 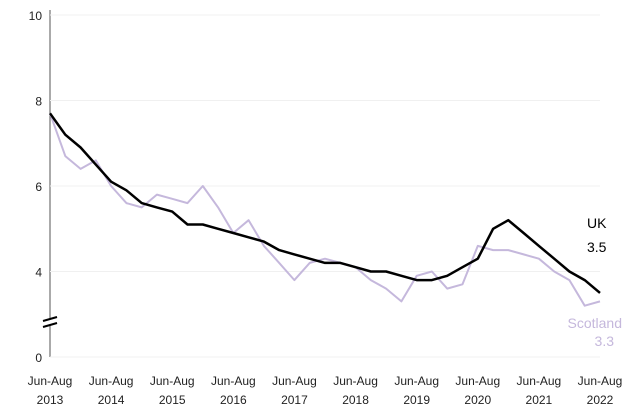 What do you see at coordinates (539, 390) in the screenshot?
I see `x-tick-label: Jun-Aug 2021` at bounding box center [539, 390].